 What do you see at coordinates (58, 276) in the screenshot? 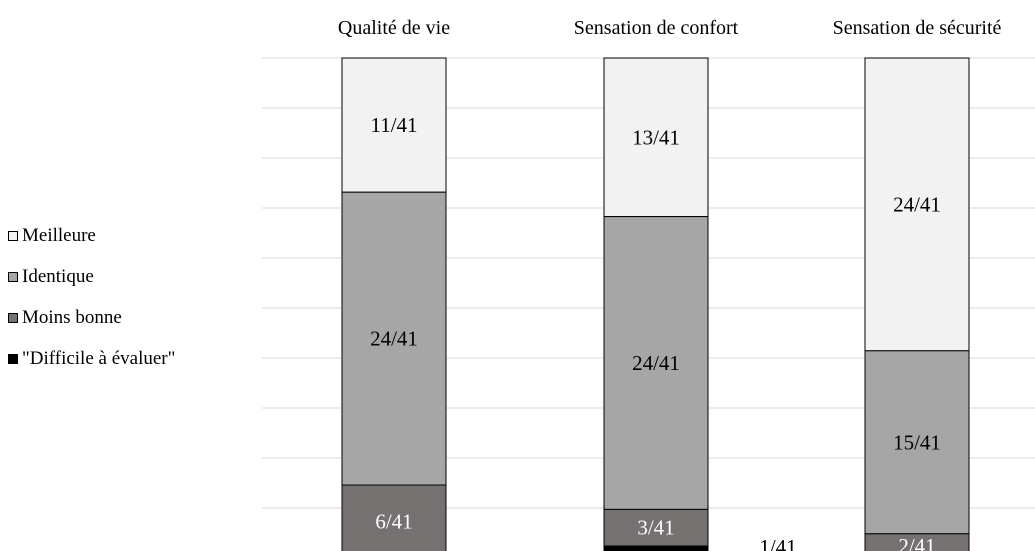
I see `legend-label: Identique` at bounding box center [58, 276].